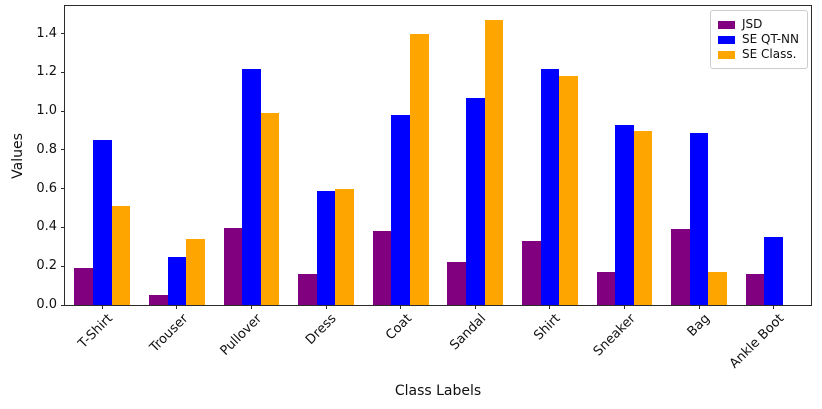  Describe the element at coordinates (382, 268) in the screenshot. I see `bar-jsd-coat` at that location.